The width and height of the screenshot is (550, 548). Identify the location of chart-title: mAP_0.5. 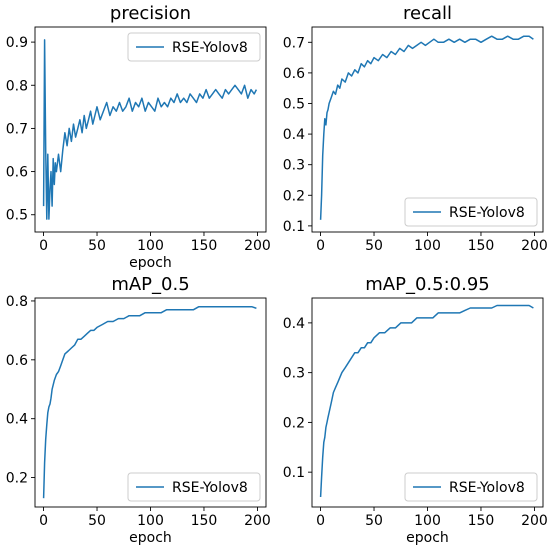
(150, 284).